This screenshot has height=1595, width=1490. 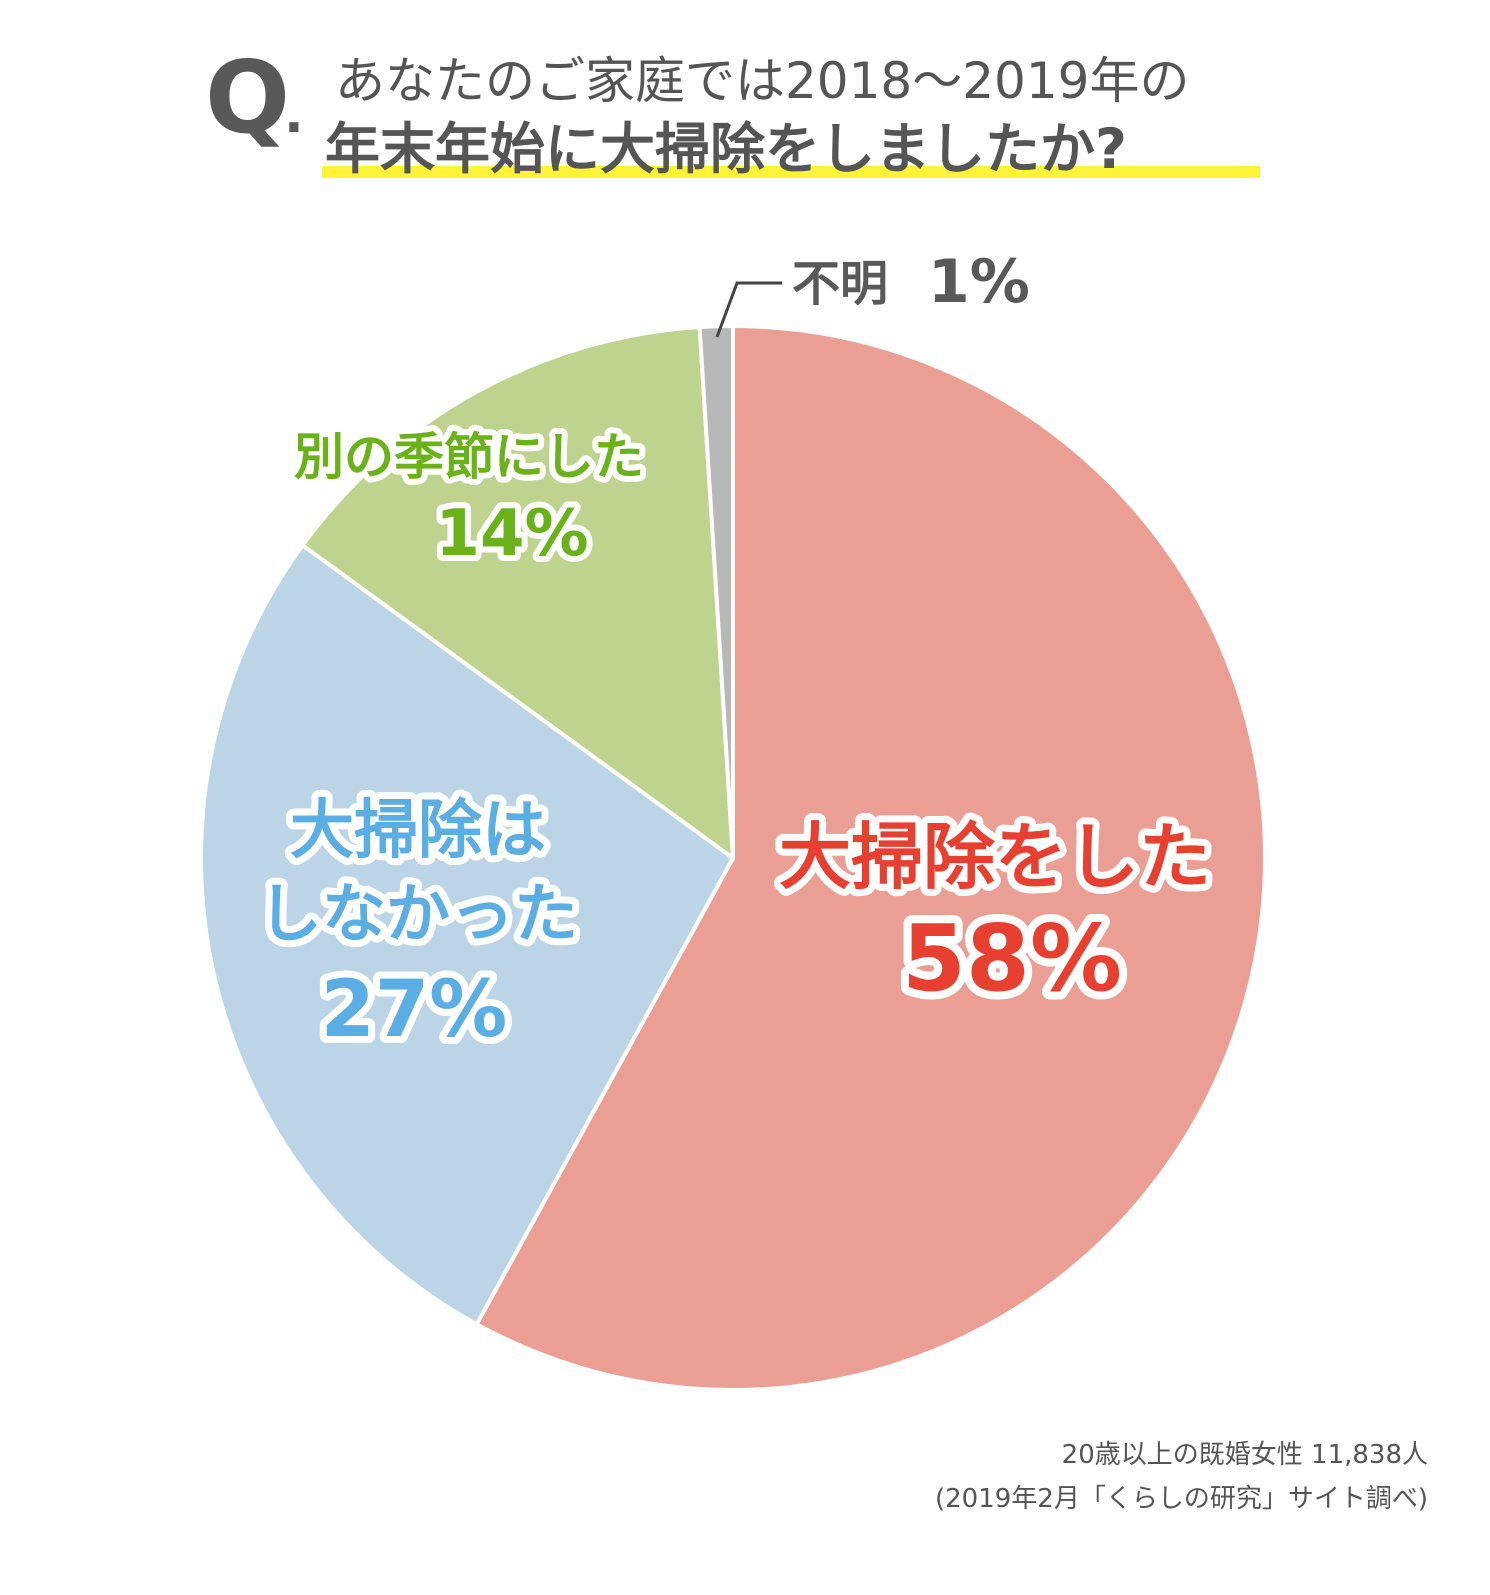 What do you see at coordinates (726, 149) in the screenshot?
I see `title-line-2: 年末年始に大掃除をしましたか?` at bounding box center [726, 149].